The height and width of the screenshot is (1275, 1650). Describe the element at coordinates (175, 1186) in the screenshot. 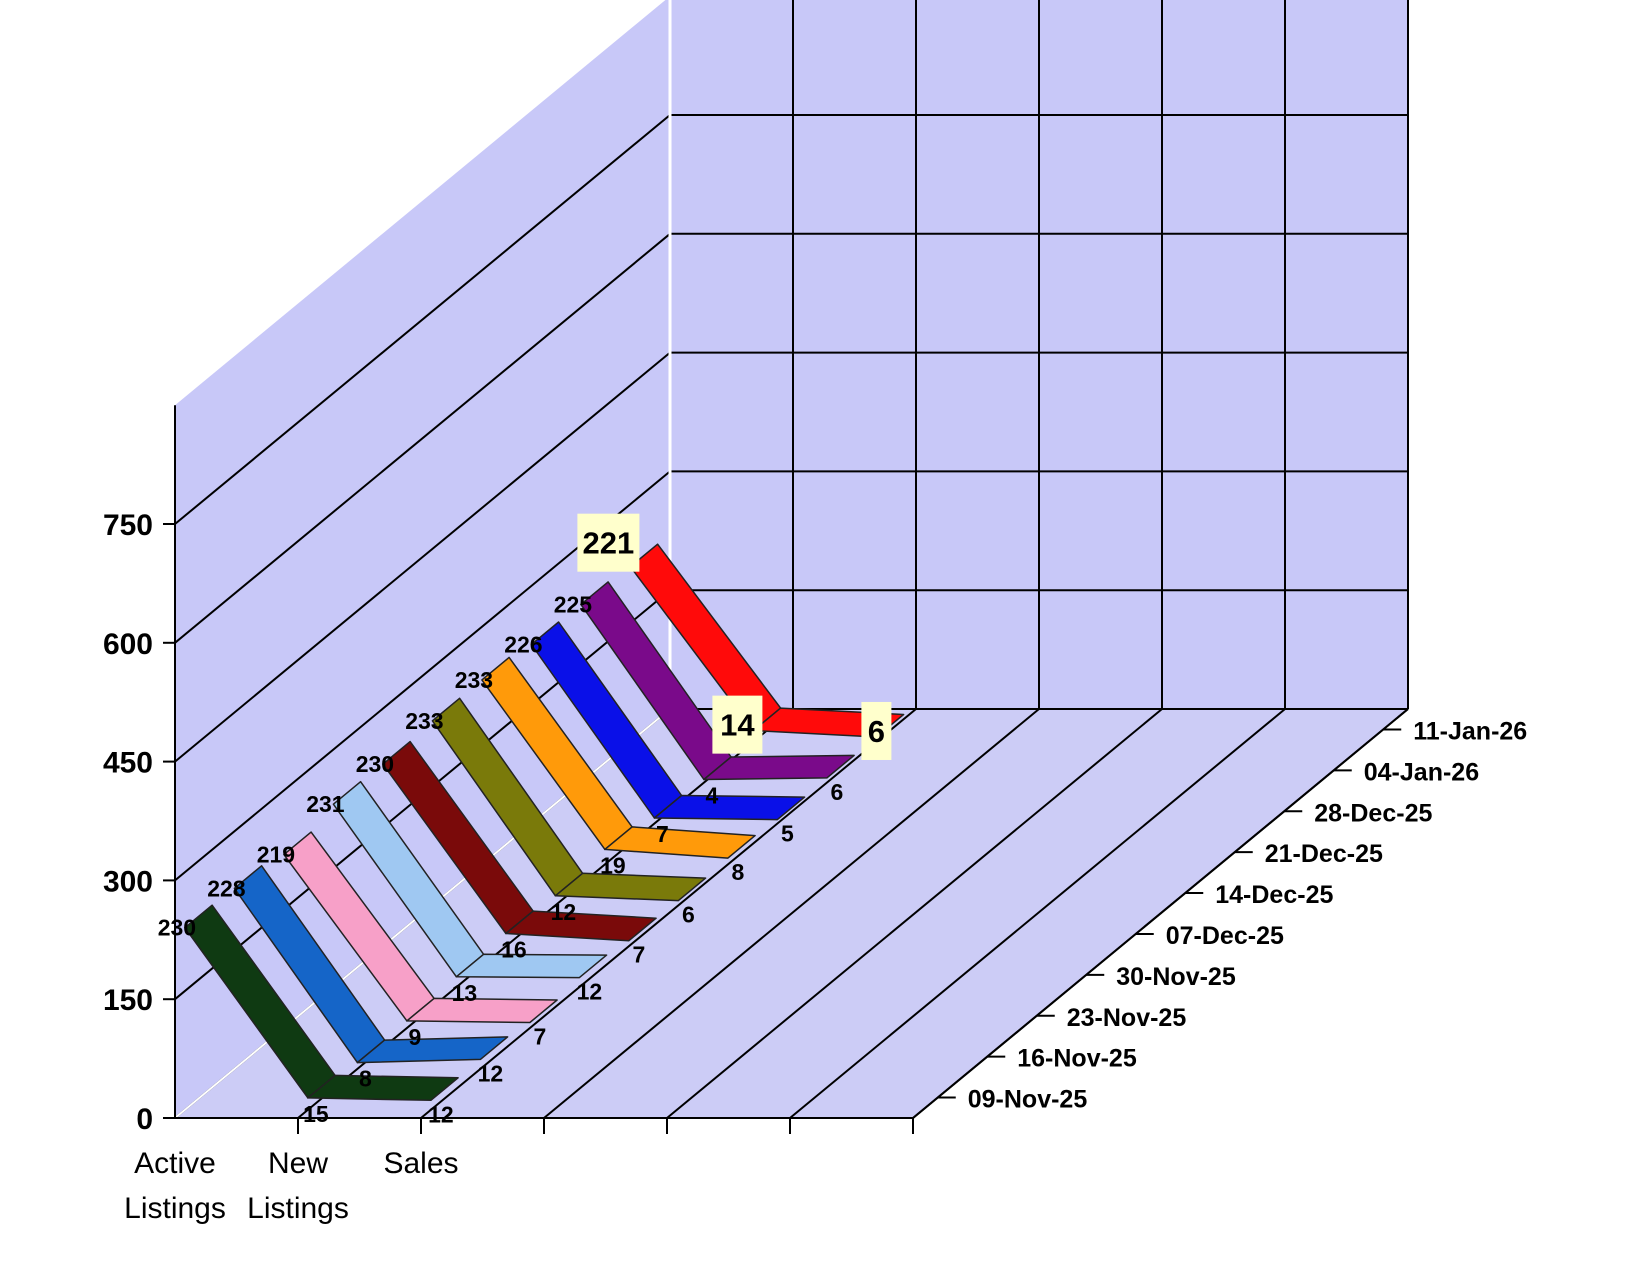

I see `x-category-label: Active Listings` at that location.